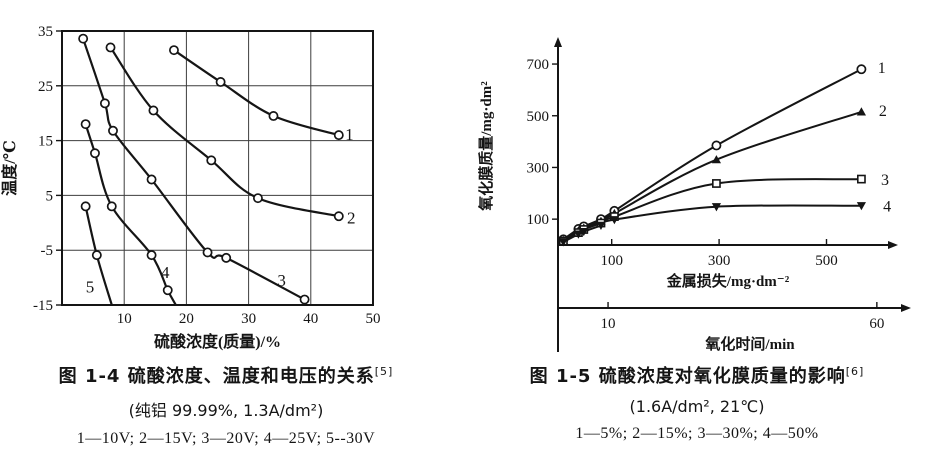 The image size is (929, 463). What do you see at coordinates (608, 324) in the screenshot?
I see `x2-tick-label: 10` at bounding box center [608, 324].